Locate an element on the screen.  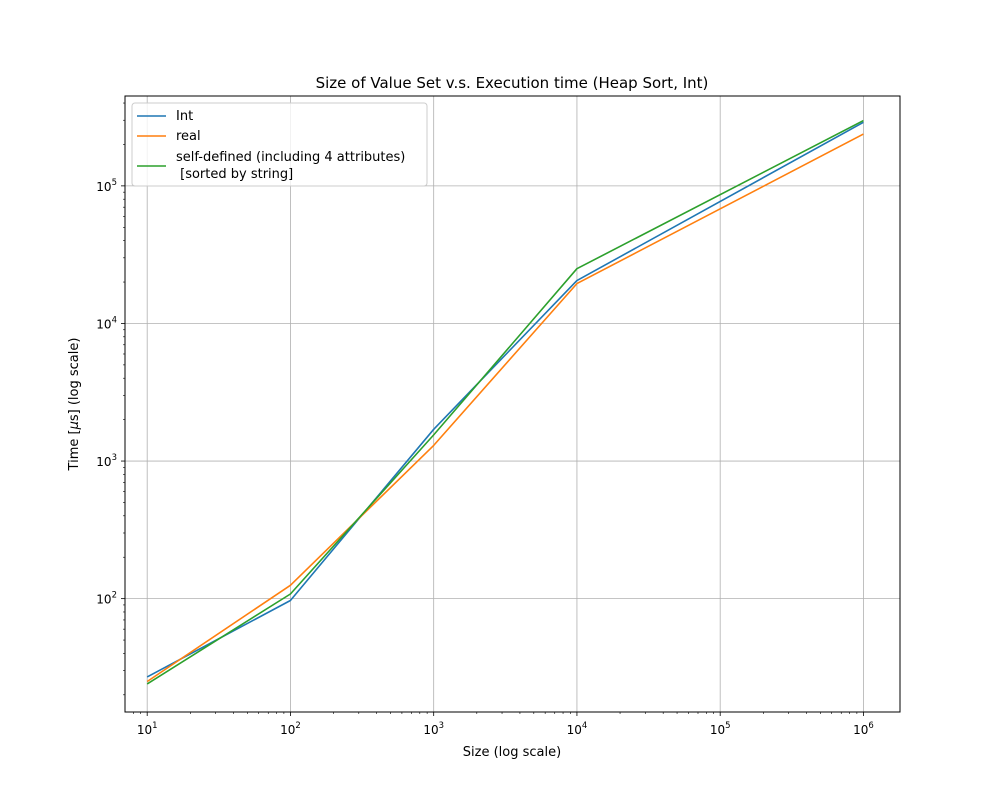
y-tick-label: 10⁴ is located at coordinates (106, 323).